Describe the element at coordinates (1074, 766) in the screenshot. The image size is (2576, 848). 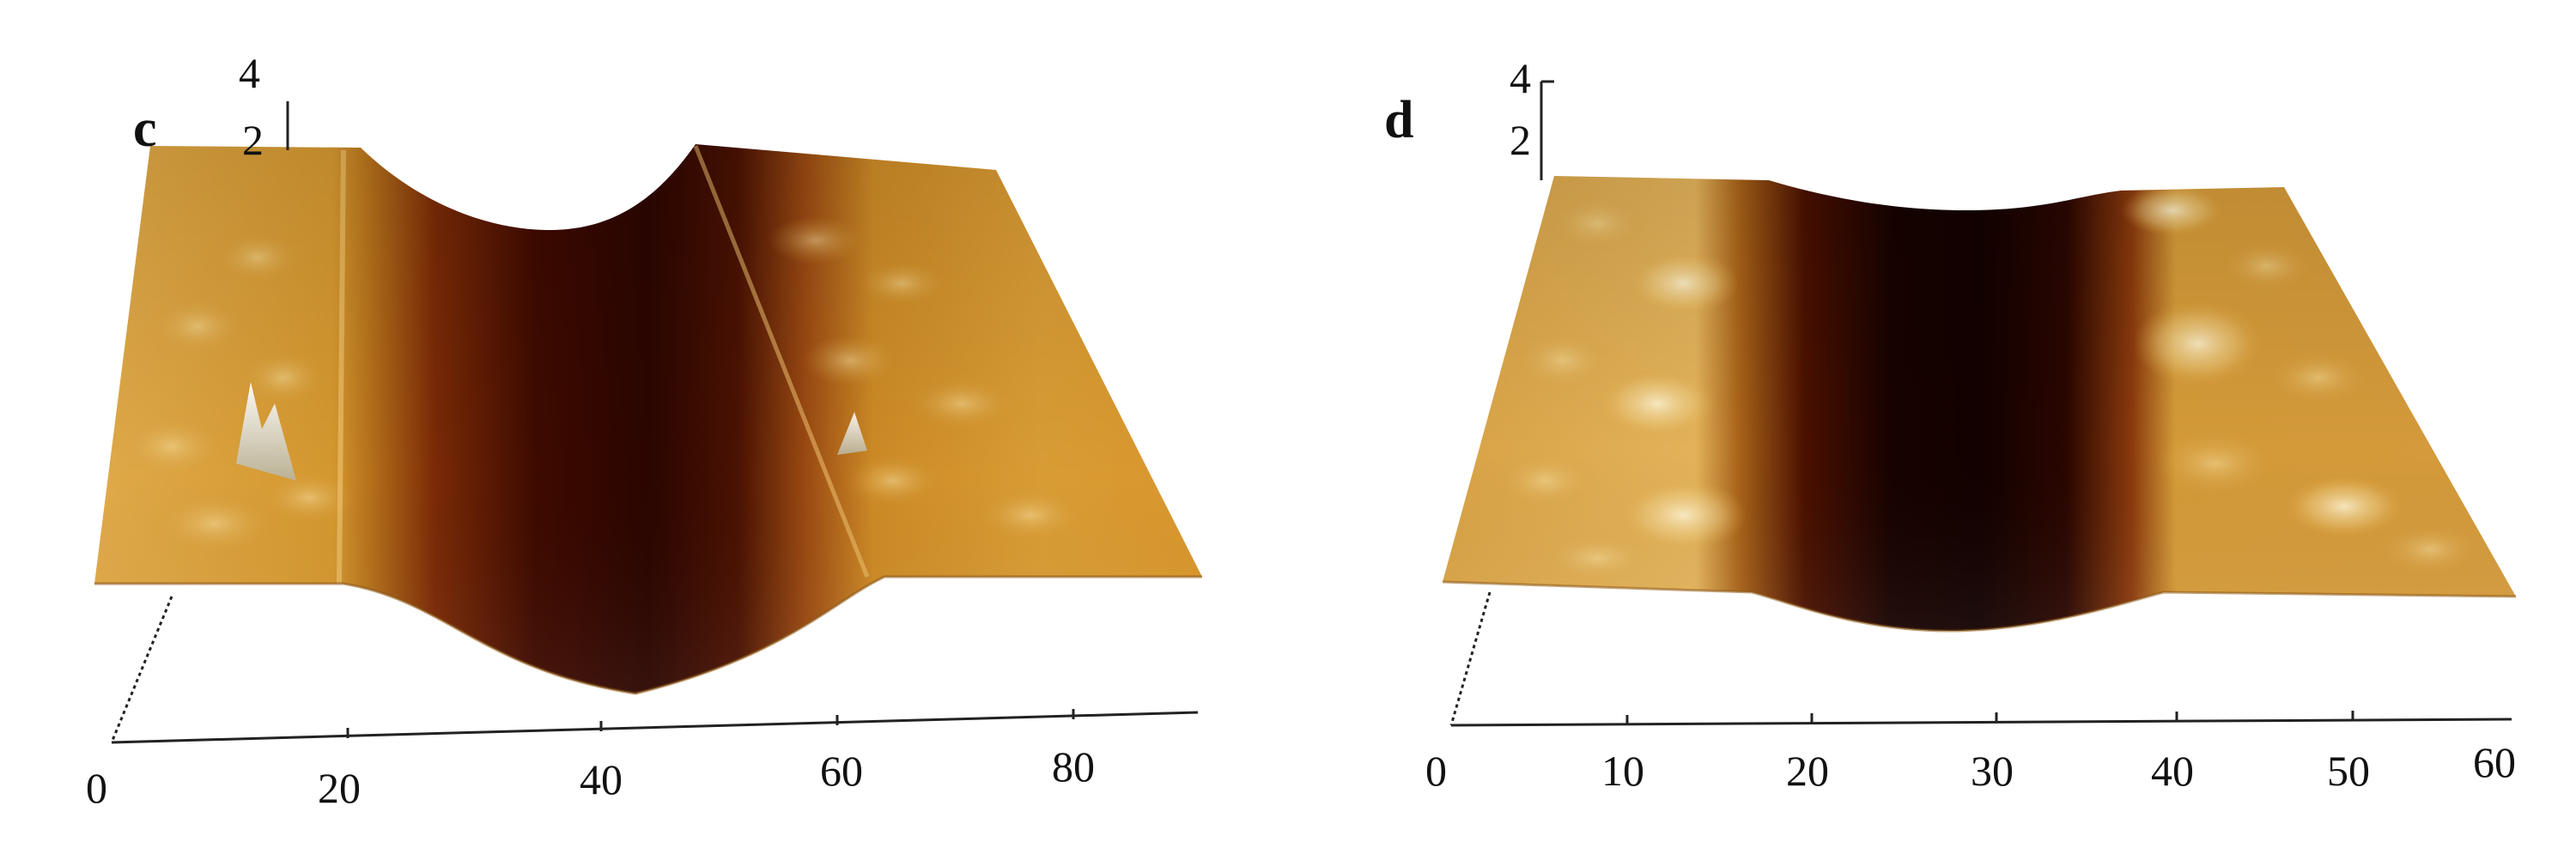
I see `x-tick-c-80: 80` at that location.